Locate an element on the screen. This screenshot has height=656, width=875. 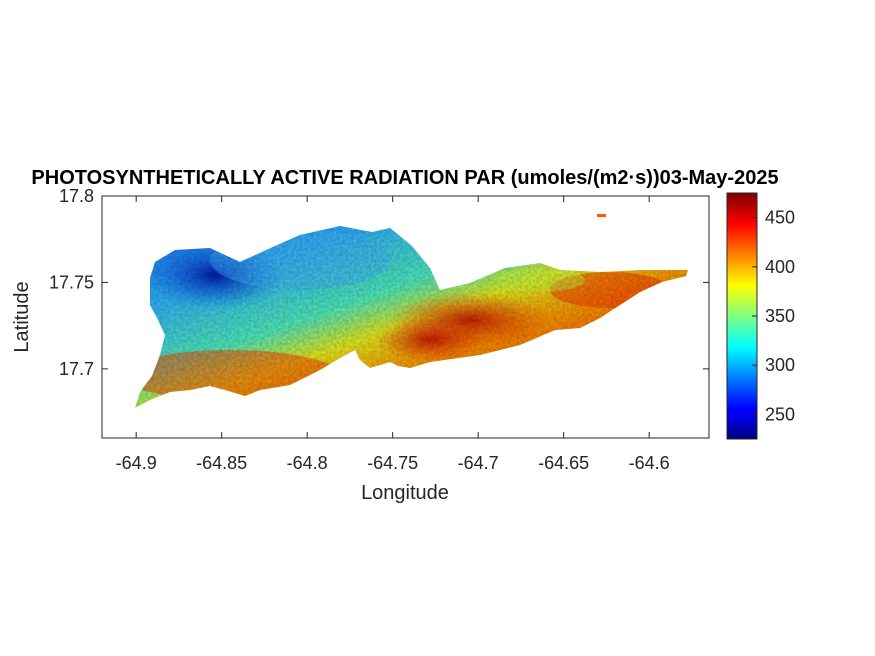
y-tick-label: 17.75 is located at coordinates (71, 282).